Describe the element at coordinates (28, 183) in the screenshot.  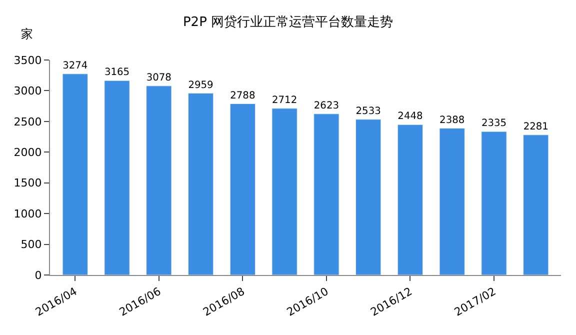
I see `y-tick-label: 1500` at that location.